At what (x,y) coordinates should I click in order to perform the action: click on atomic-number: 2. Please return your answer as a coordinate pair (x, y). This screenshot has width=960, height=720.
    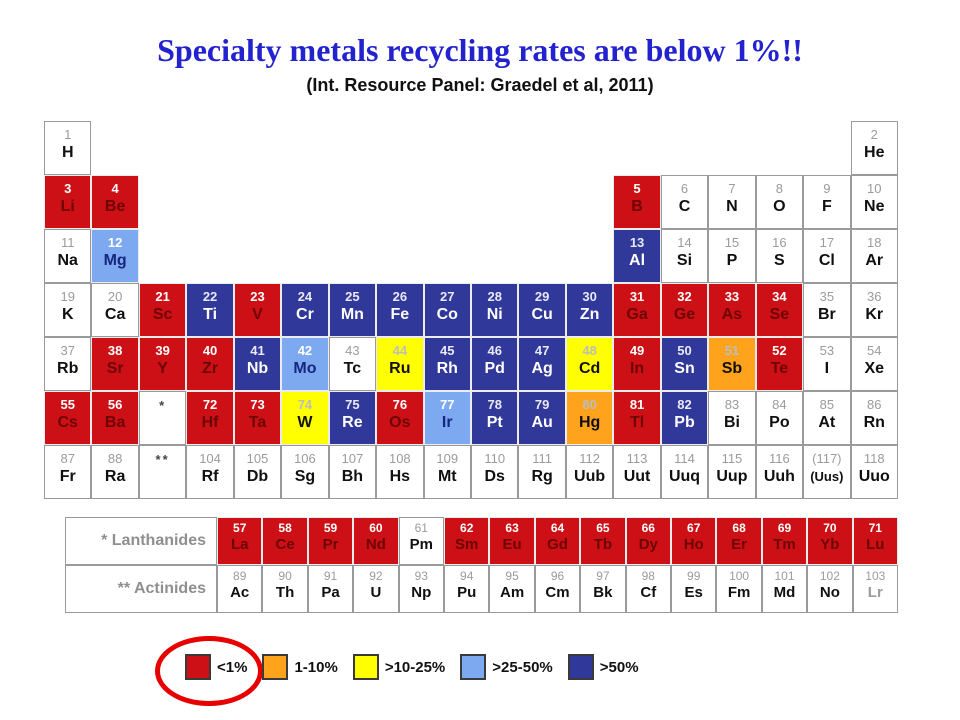
    Looking at the image, I should click on (874, 134).